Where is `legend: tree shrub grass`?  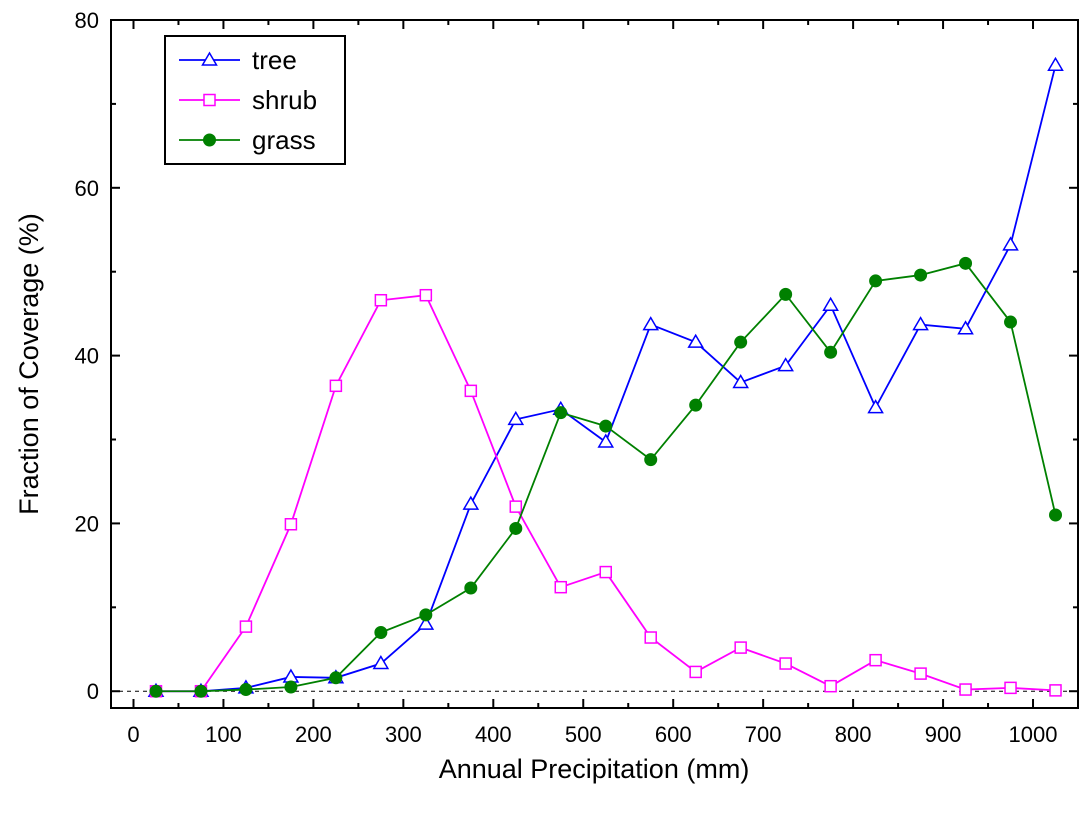
legend: tree shrub grass is located at coordinates (255, 100).